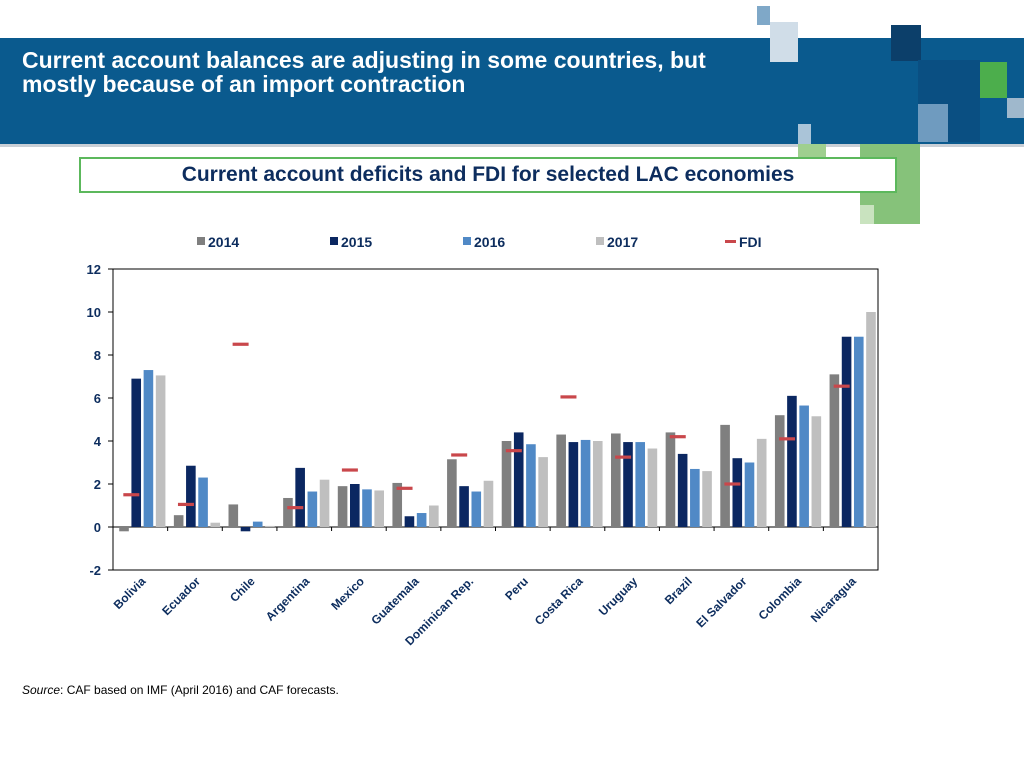 The image size is (1024, 768). Describe the element at coordinates (347, 593) in the screenshot. I see `x-category-label: Mexico` at that location.